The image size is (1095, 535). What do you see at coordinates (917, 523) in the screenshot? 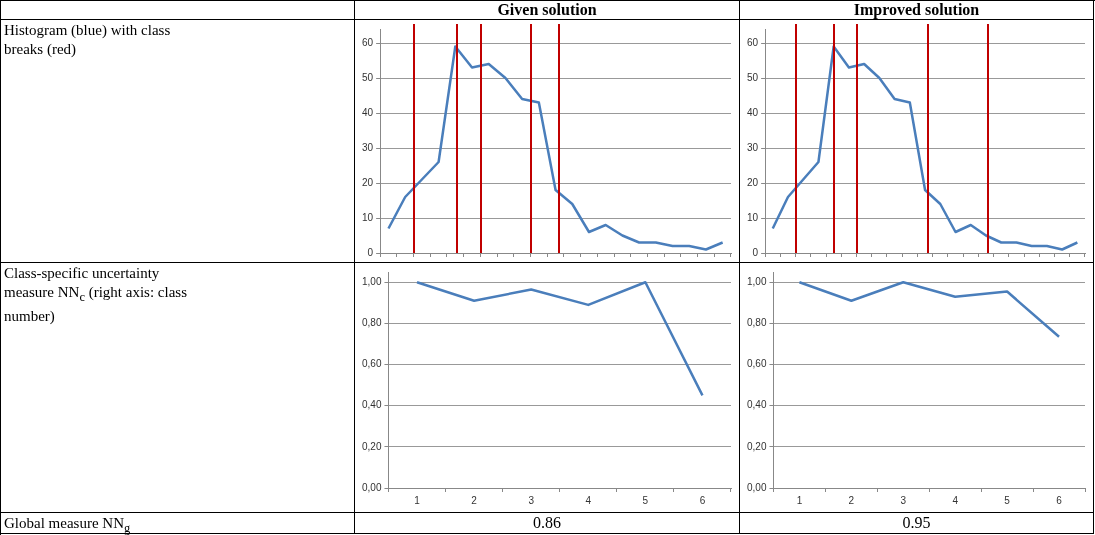
I see `text: 0.95` at bounding box center [917, 523].